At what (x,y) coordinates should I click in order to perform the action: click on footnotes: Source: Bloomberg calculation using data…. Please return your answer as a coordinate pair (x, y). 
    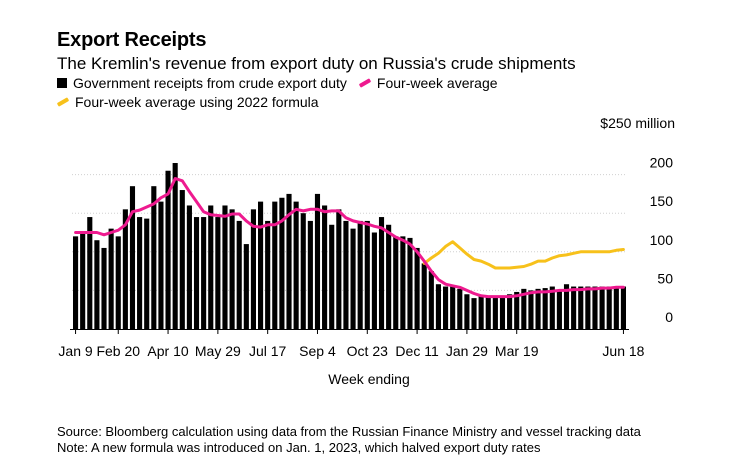
    Looking at the image, I should click on (349, 440).